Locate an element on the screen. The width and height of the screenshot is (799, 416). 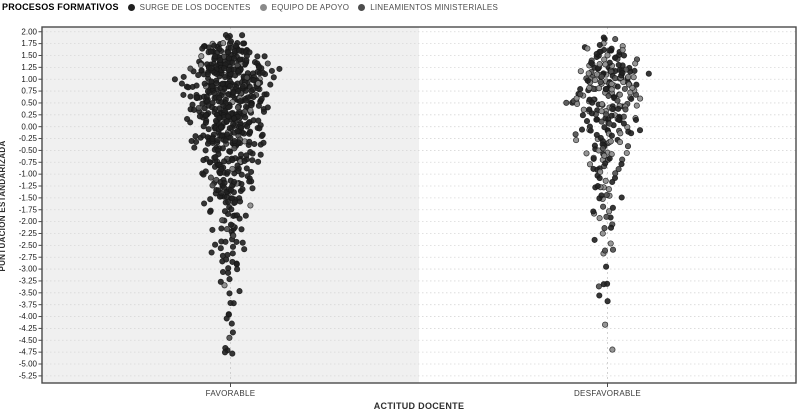
series-dot-icon is located at coordinates (362, 7).